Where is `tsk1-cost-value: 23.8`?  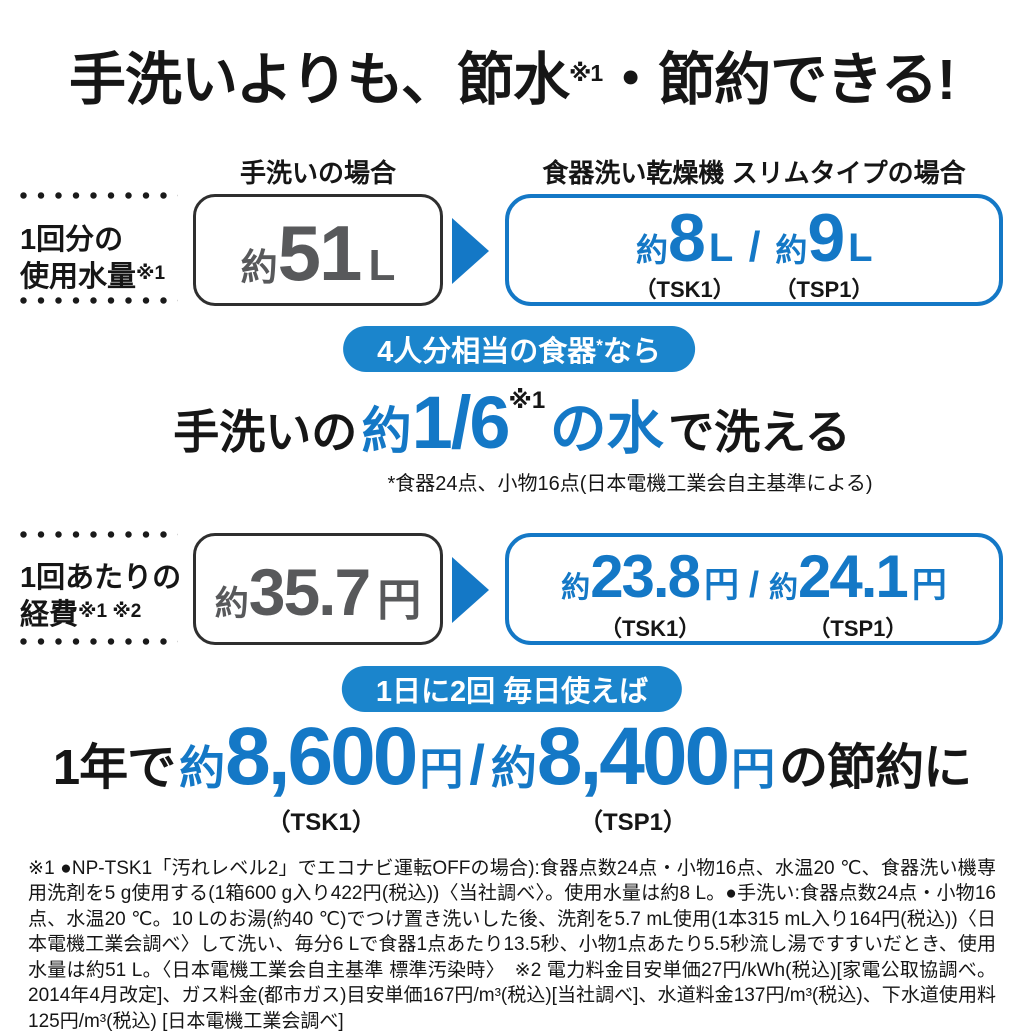
tsk1-cost-value: 23.8 is located at coordinates (645, 576).